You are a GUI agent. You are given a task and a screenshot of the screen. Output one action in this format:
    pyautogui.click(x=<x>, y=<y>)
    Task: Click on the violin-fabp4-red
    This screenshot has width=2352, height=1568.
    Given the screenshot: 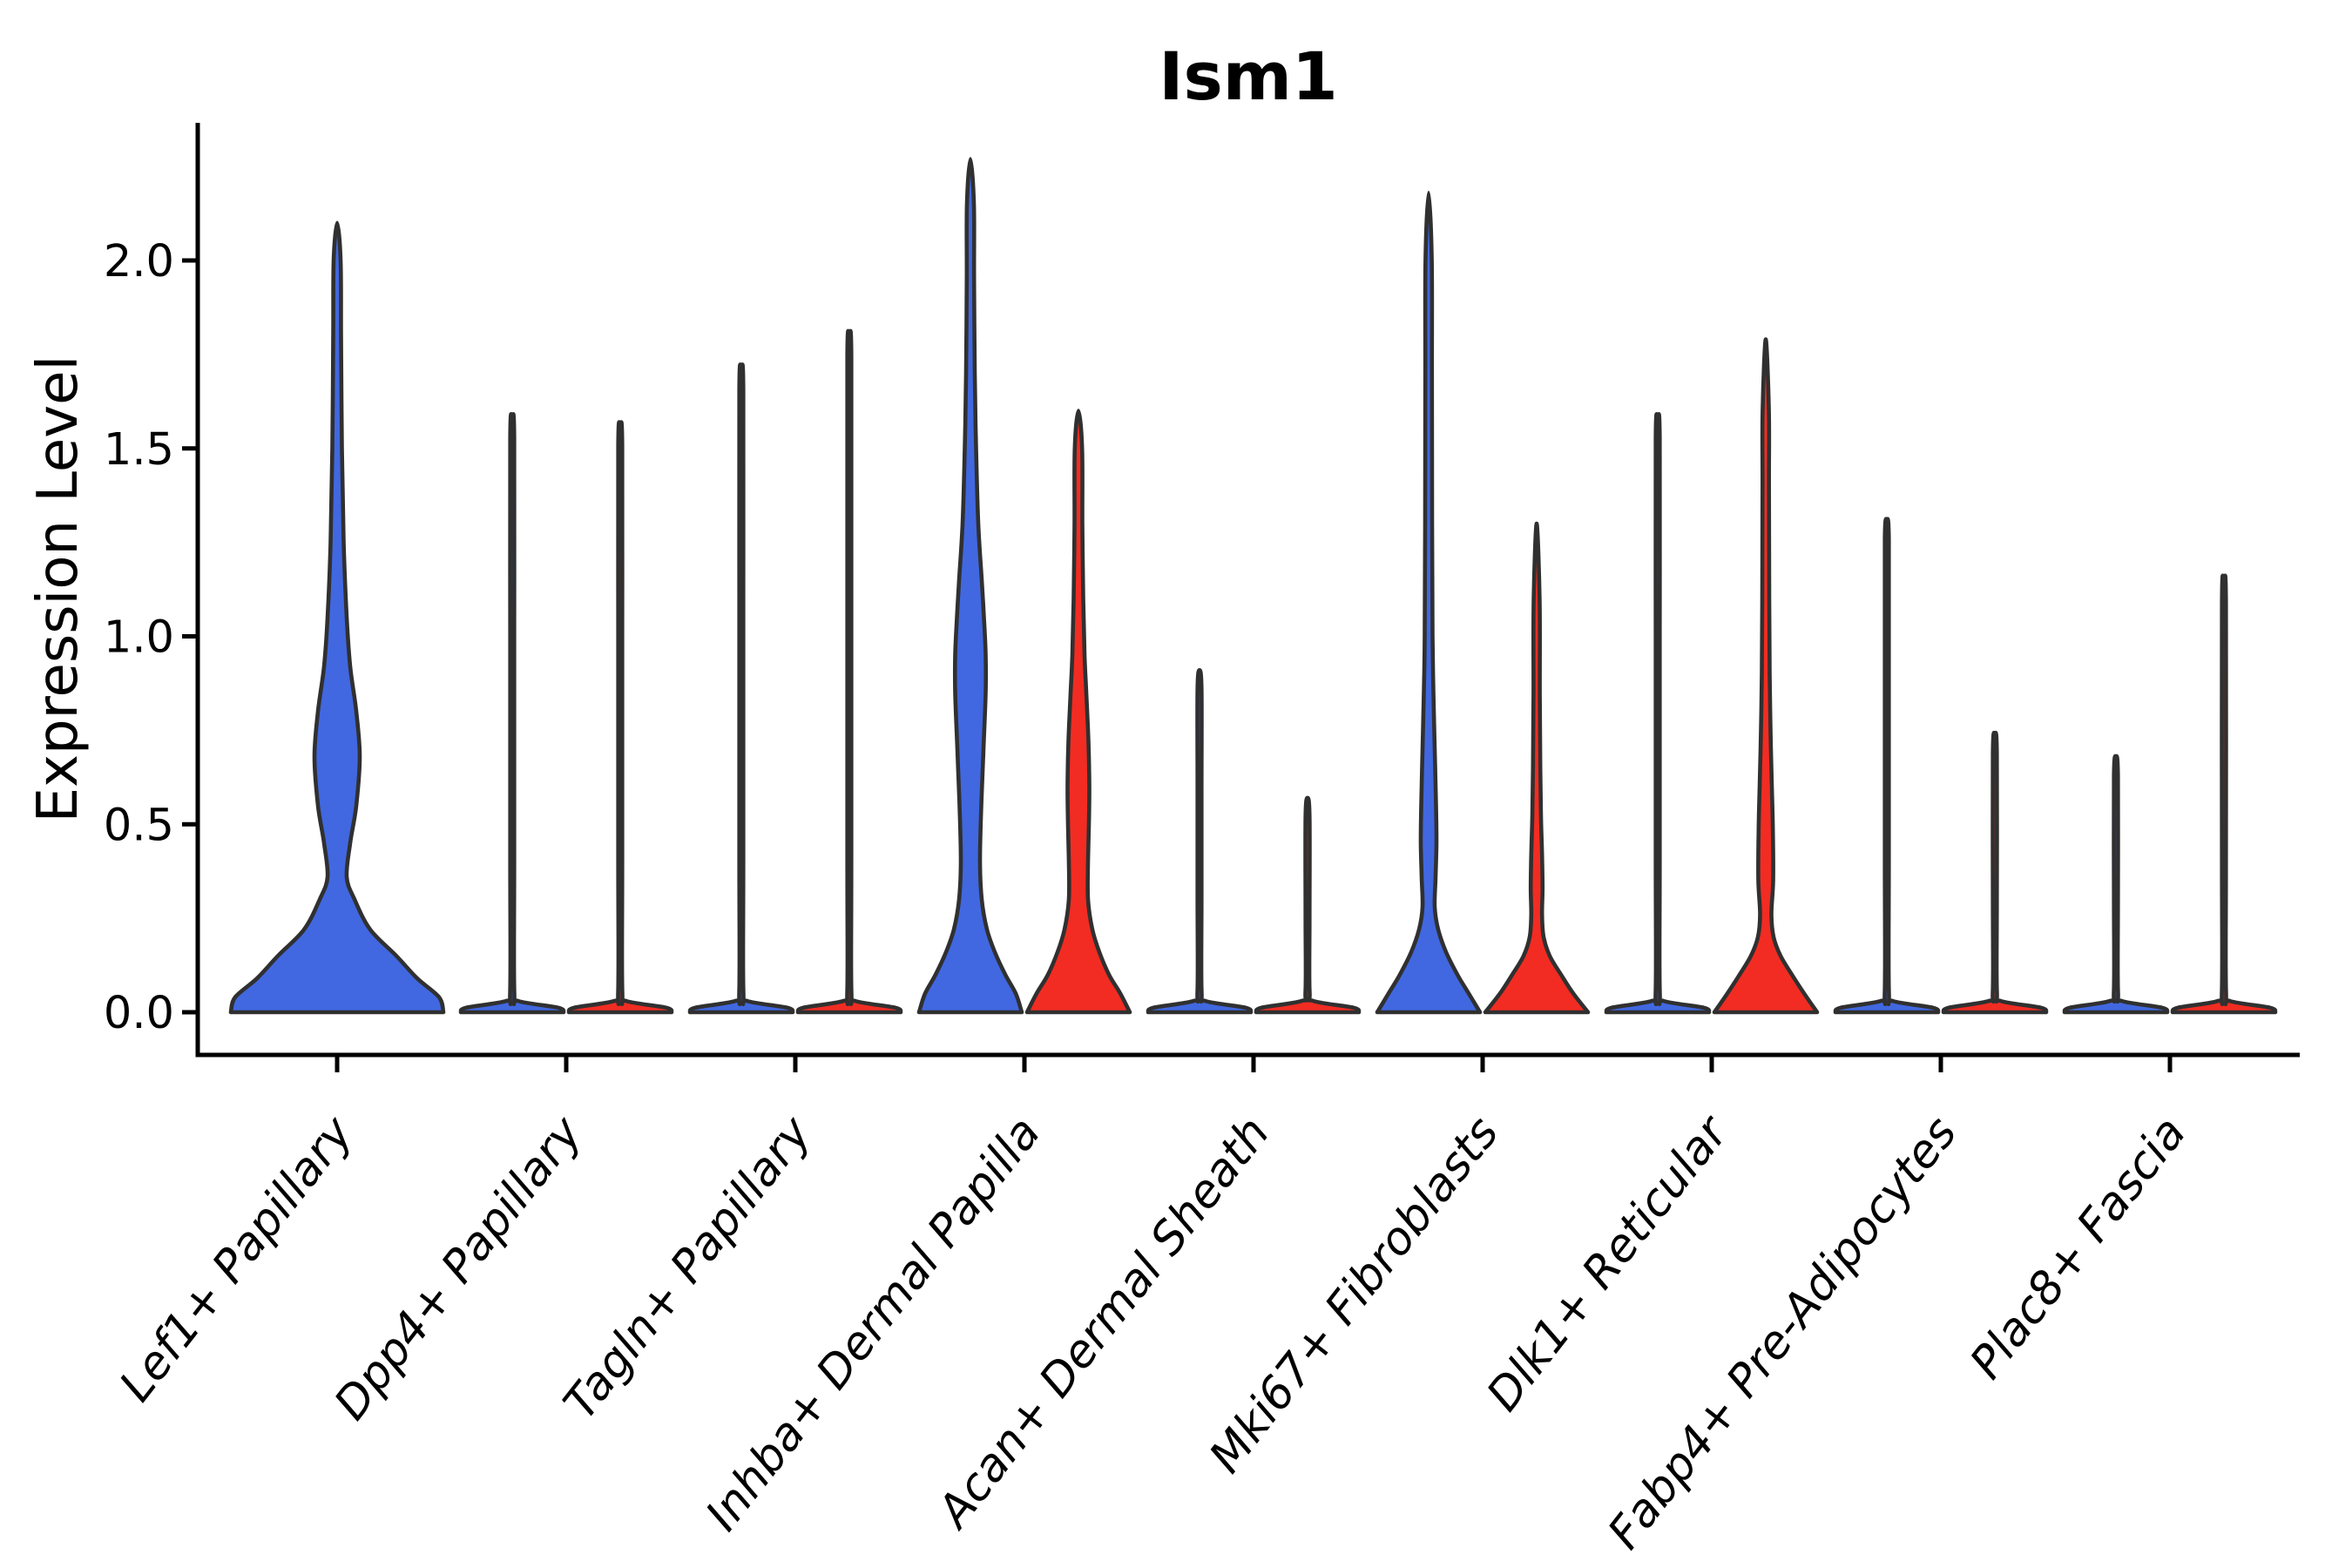 What is the action you would take?
    pyautogui.click(x=1995, y=872)
    